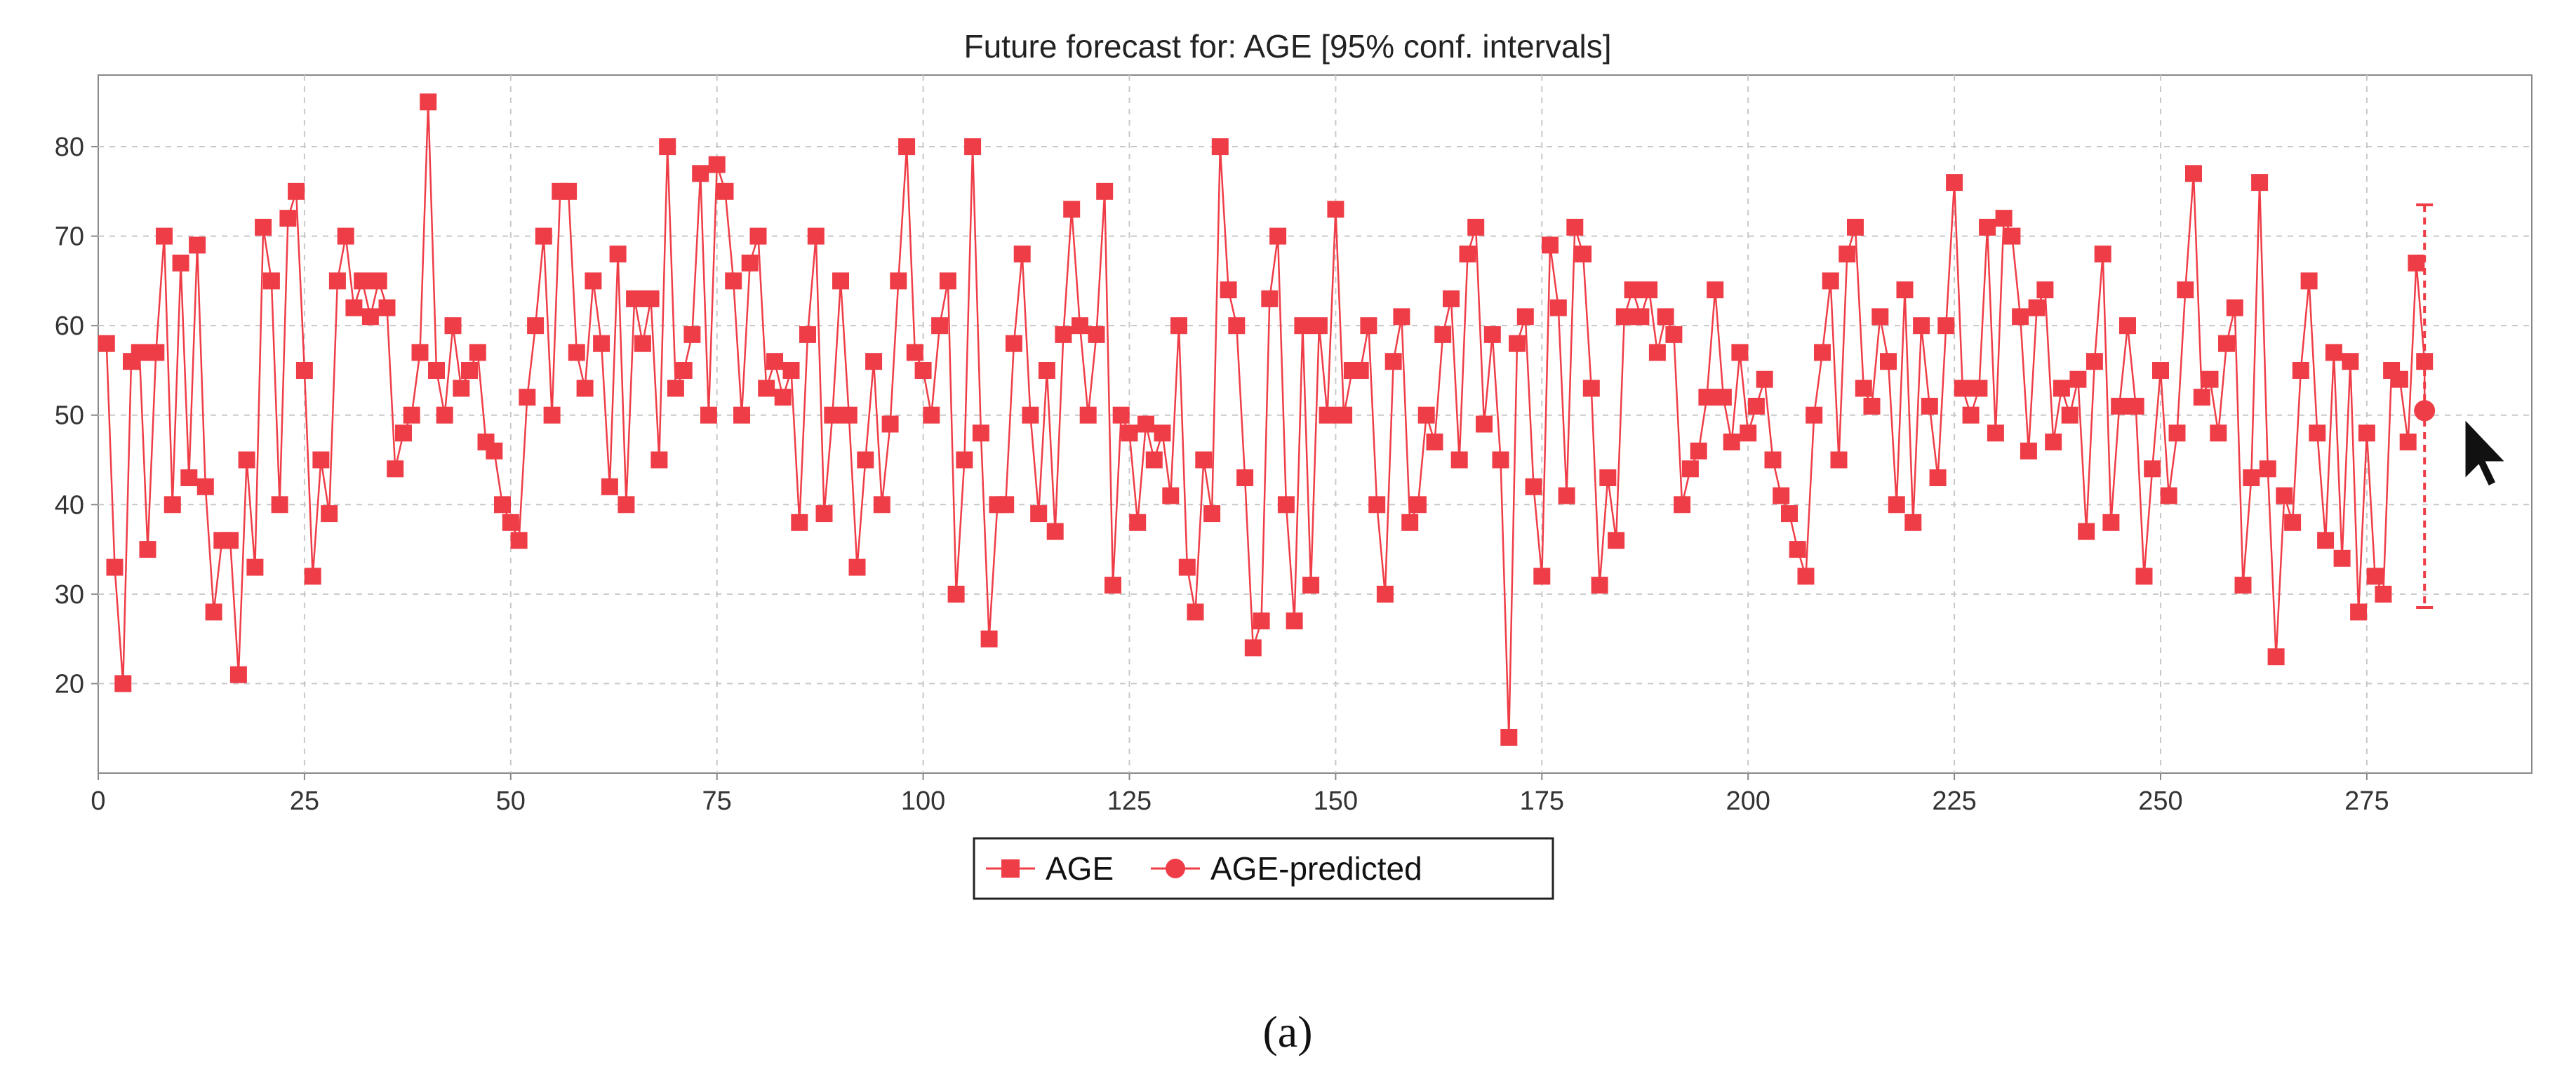 This screenshot has width=2576, height=1086. Describe the element at coordinates (1336, 801) in the screenshot. I see `x-tick-label: 150` at that location.